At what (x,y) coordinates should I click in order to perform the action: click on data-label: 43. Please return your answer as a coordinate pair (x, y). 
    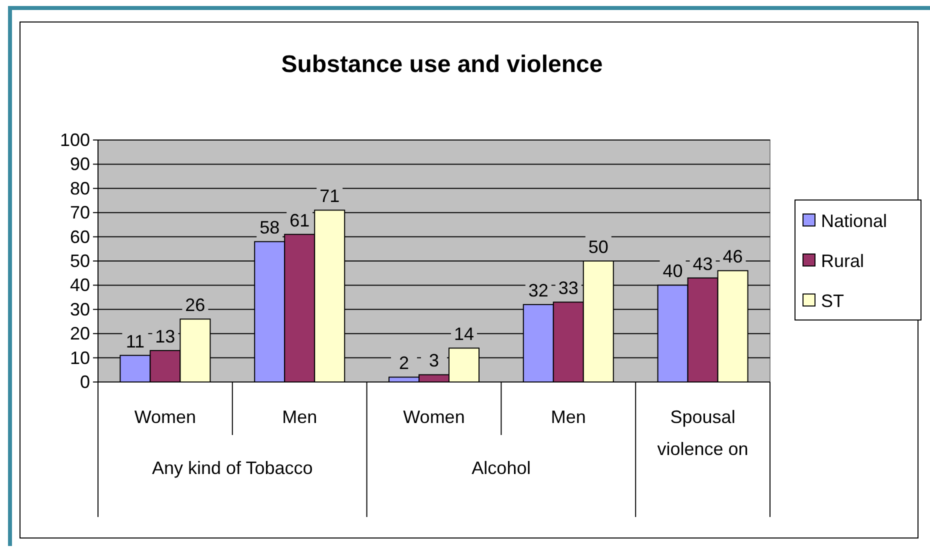
    Looking at the image, I should click on (702, 264).